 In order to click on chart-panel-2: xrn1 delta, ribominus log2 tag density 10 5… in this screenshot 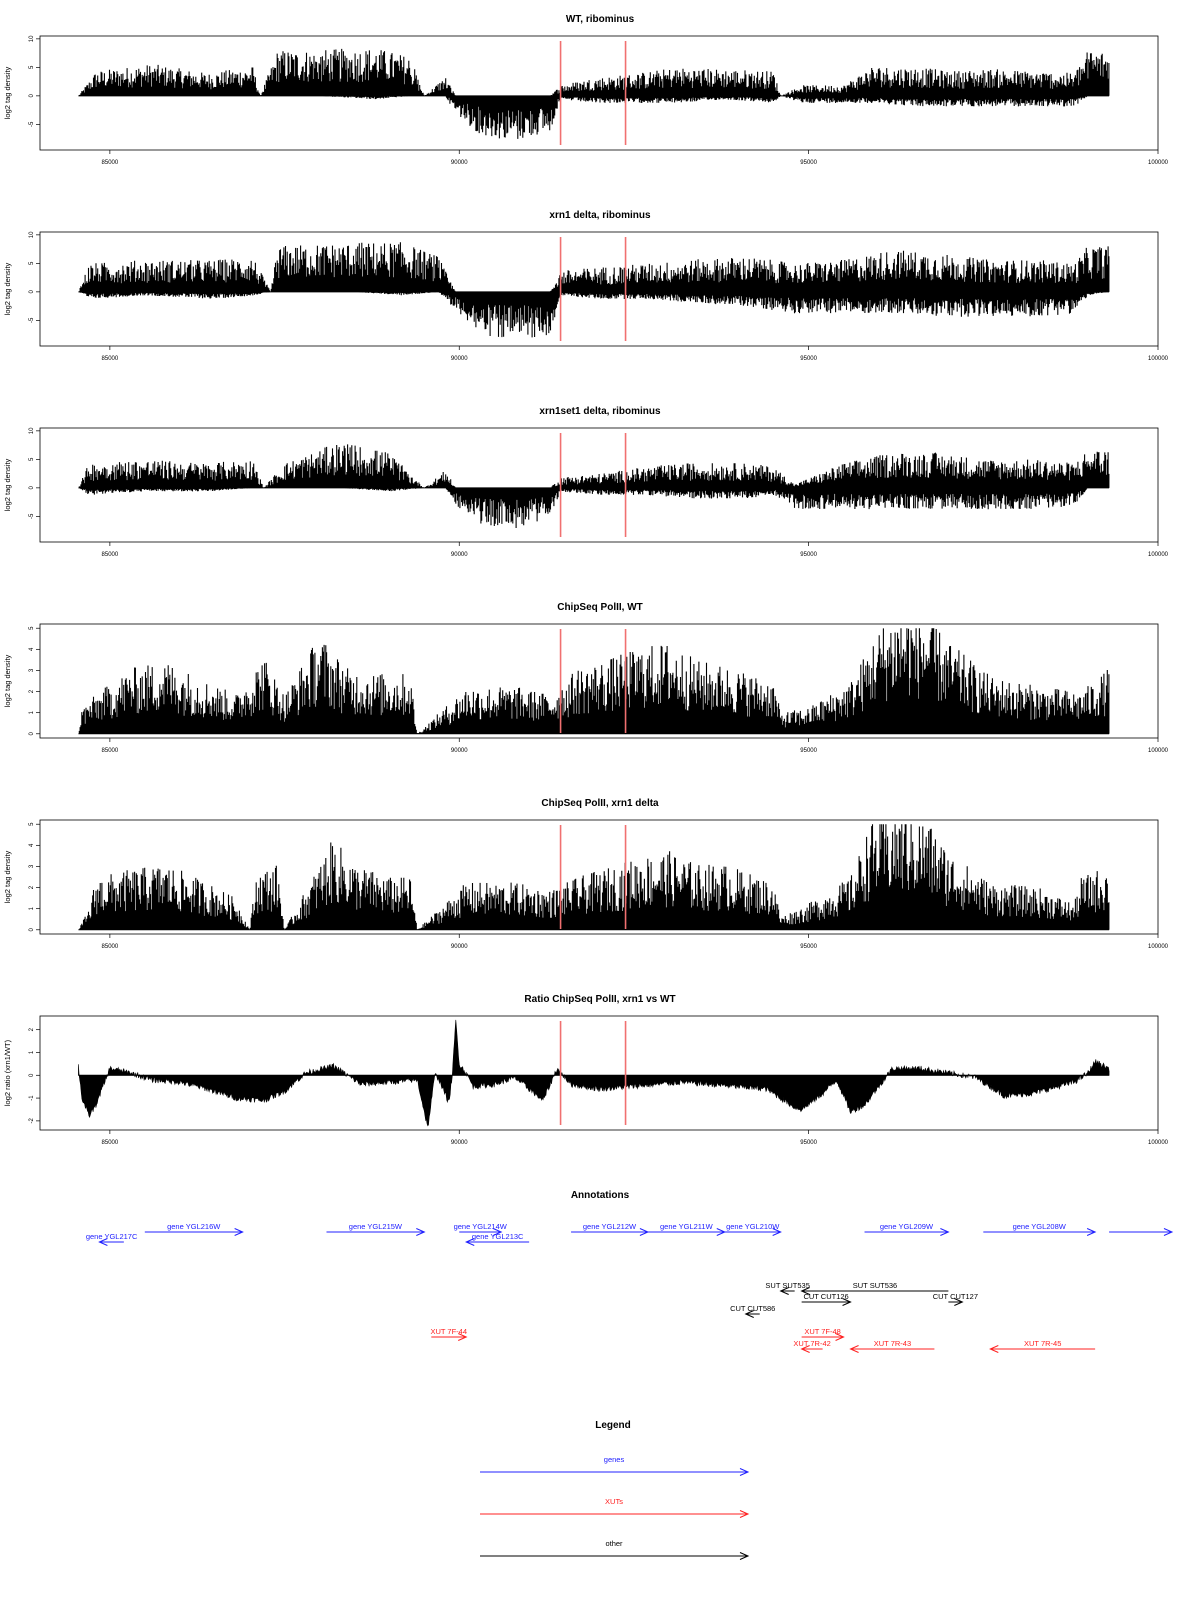, I will do `click(586, 286)`.